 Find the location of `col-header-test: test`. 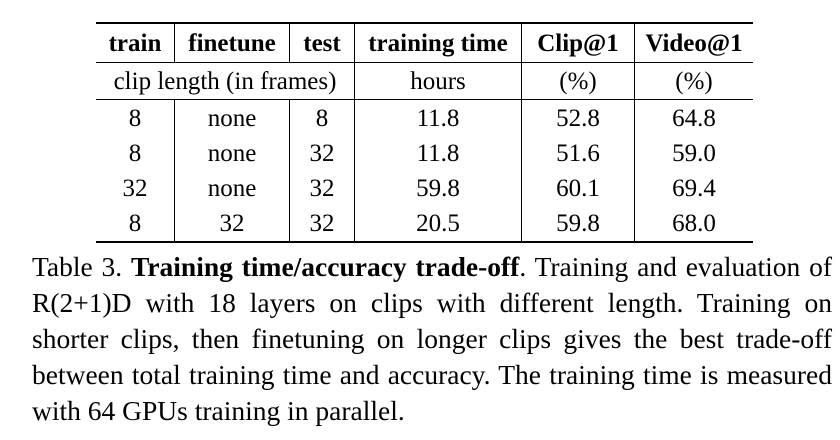

col-header-test: test is located at coordinates (322, 42).